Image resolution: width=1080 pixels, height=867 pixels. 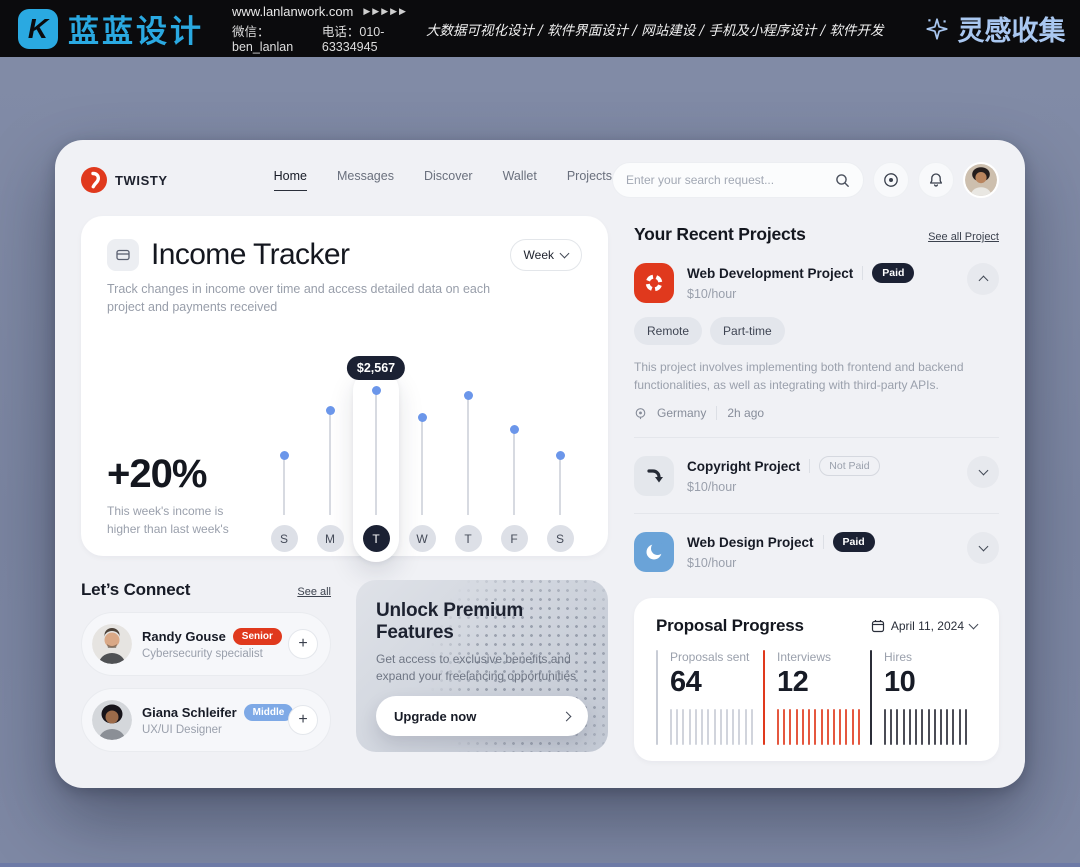 I want to click on search-bar, so click(x=738, y=180).